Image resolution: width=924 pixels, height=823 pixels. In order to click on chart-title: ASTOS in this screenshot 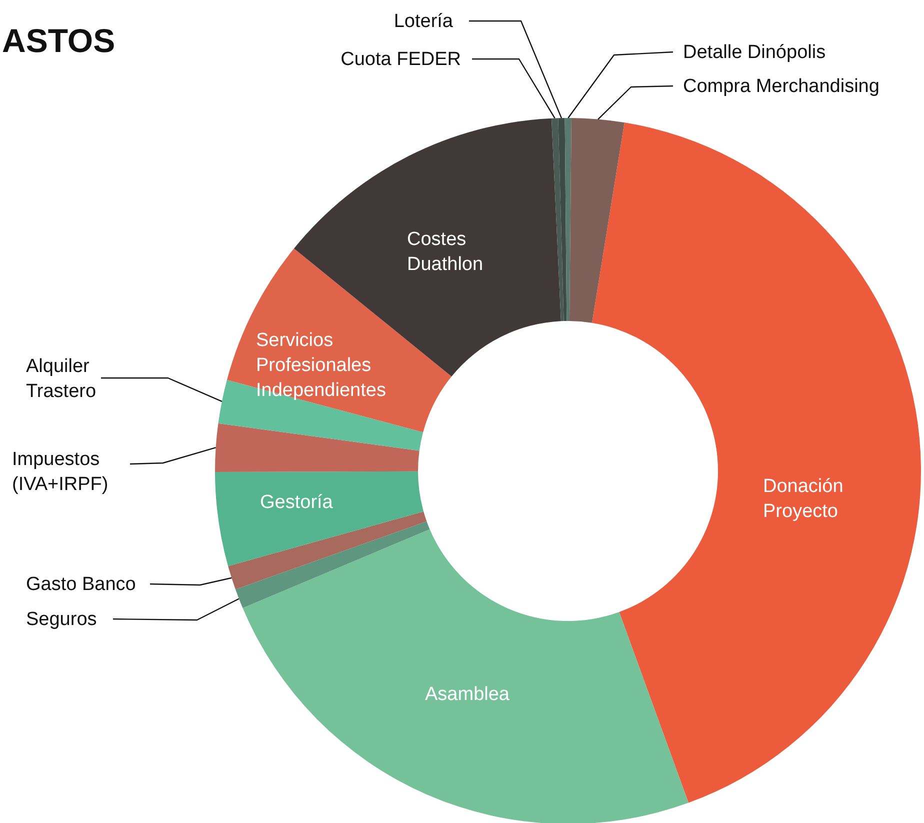, I will do `click(59, 40)`.